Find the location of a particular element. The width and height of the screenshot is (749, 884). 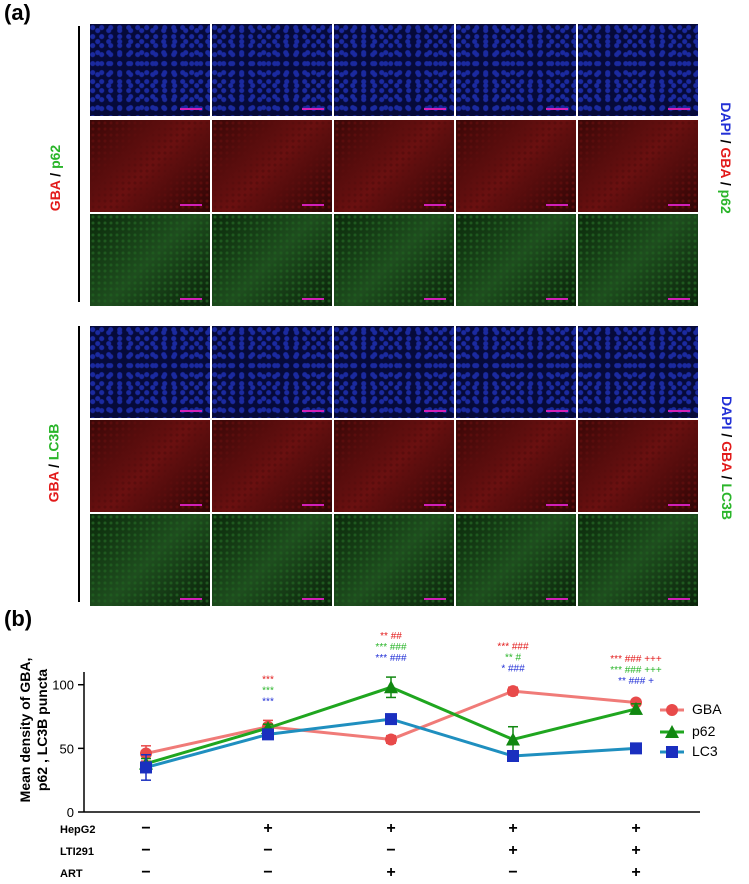

y-tick-label: 50 is located at coordinates (67, 748).